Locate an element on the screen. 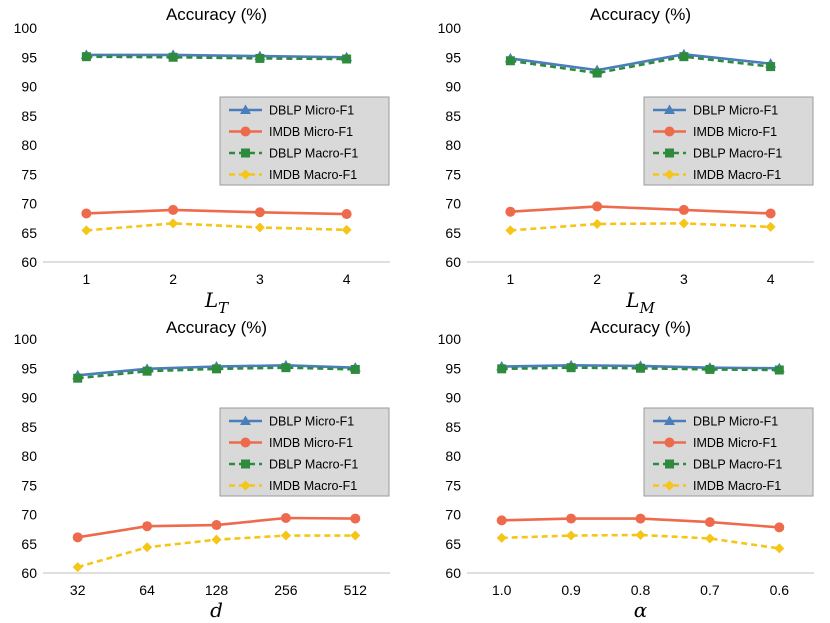 The width and height of the screenshot is (830, 623). y-tick-label: 80 is located at coordinates (29, 456).